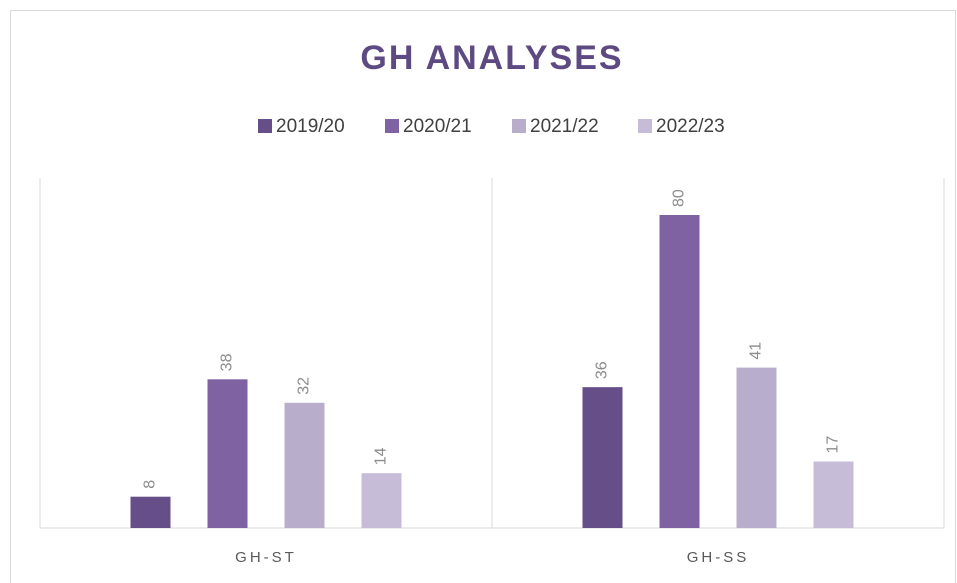  Describe the element at coordinates (491, 58) in the screenshot. I see `chart-title: GH ANALYSES` at that location.